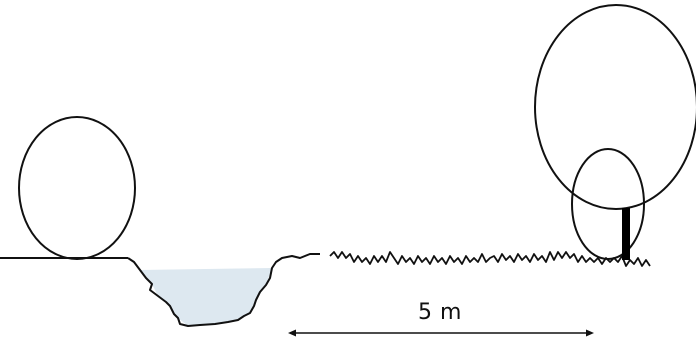  I want to click on ditch-water, so click(206, 297).